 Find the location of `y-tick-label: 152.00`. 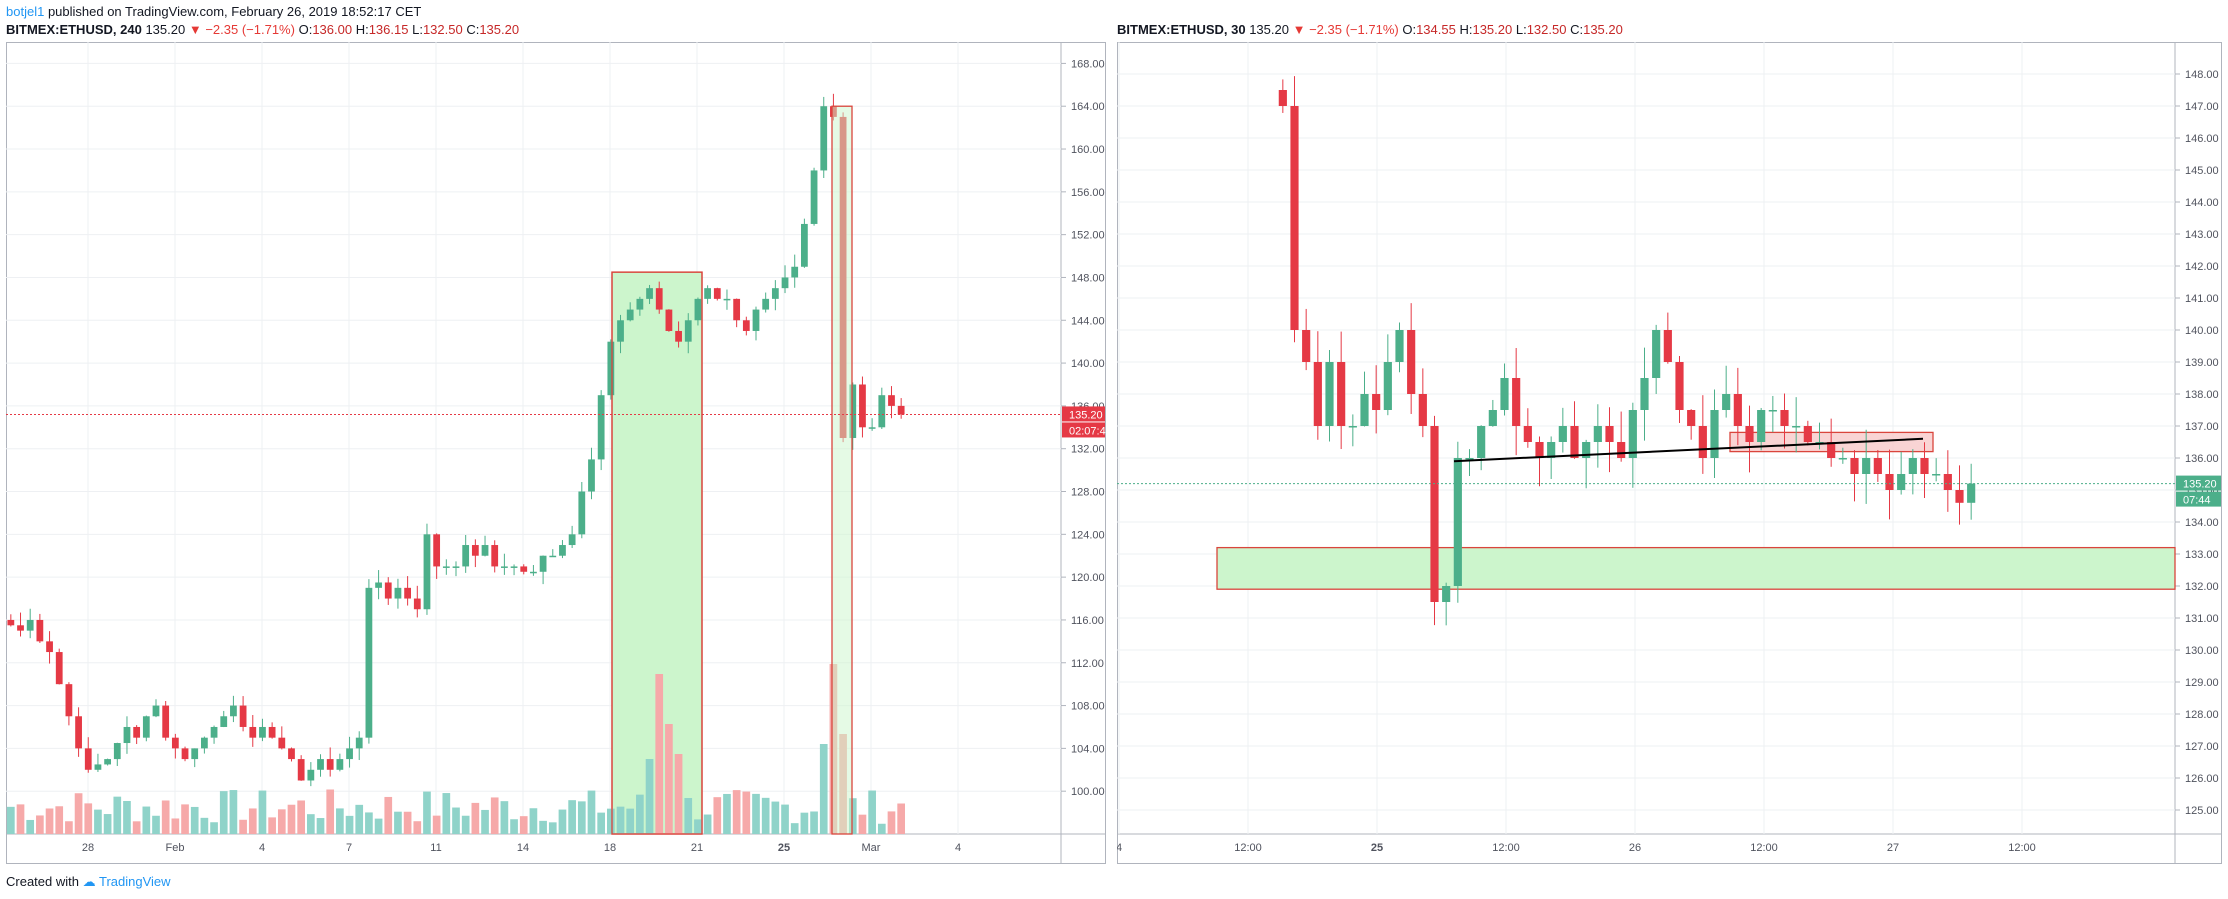

y-tick-label: 152.00 is located at coordinates (1088, 236).